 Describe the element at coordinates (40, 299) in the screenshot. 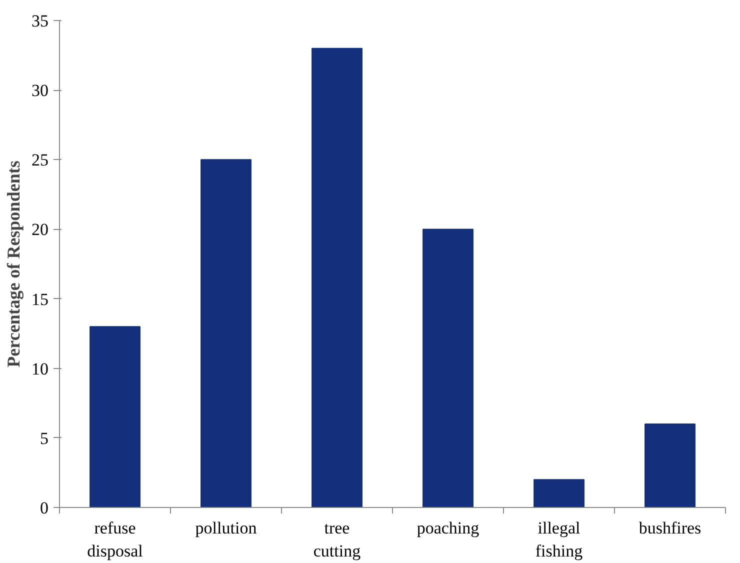

I see `y-tick-label: 15` at that location.